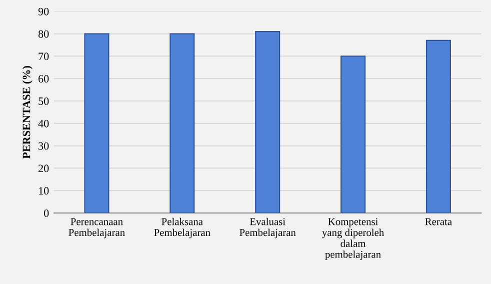 The width and height of the screenshot is (491, 284). Describe the element at coordinates (438, 222) in the screenshot. I see `x-tick-label: Rerata` at that location.